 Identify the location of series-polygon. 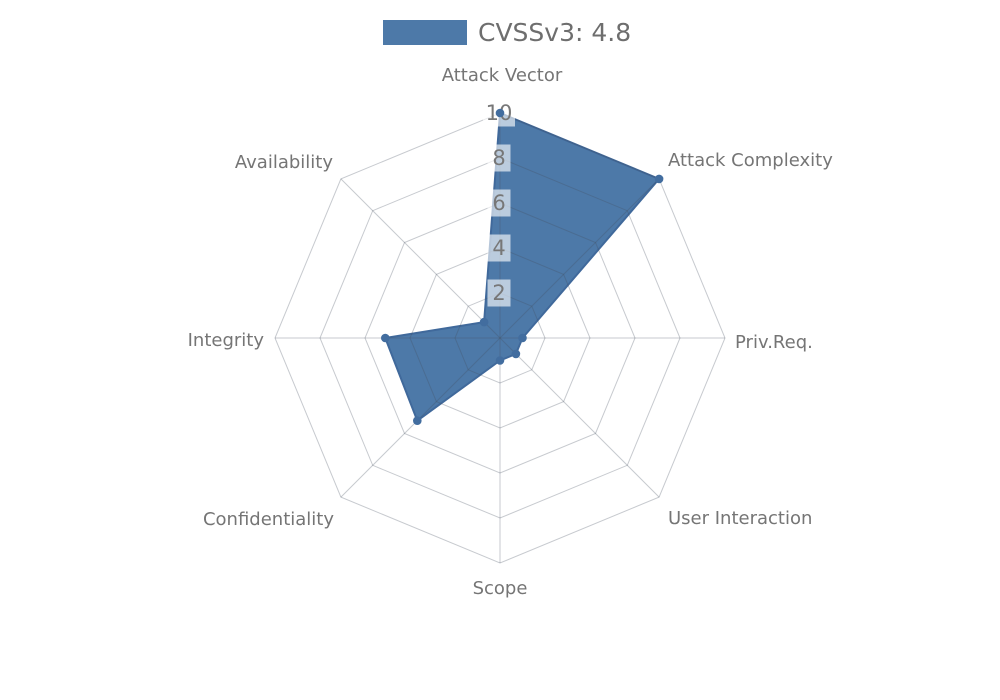
(522, 267).